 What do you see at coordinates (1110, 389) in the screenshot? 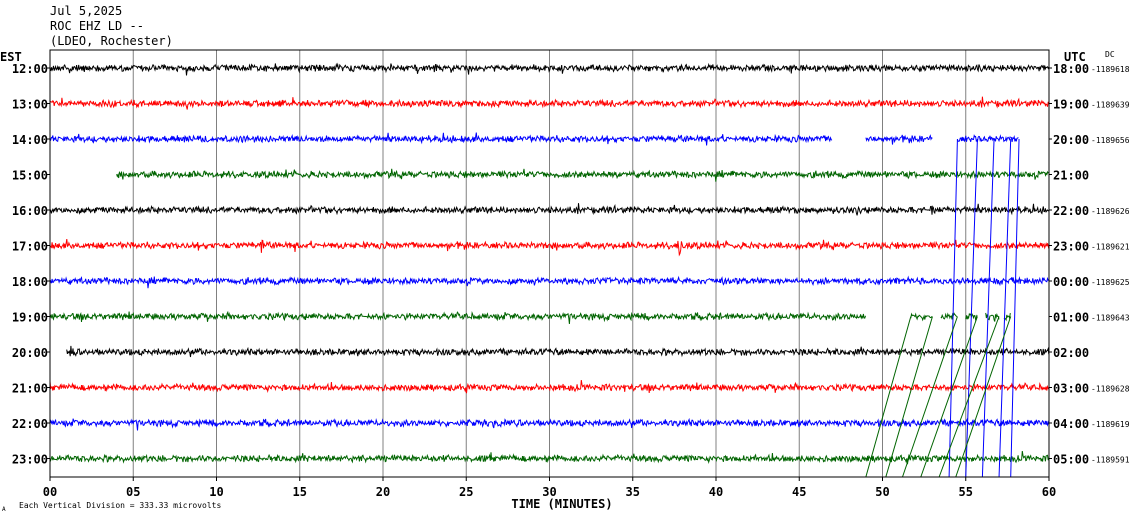
I see `dc-offset-label: -1189628` at bounding box center [1110, 389].